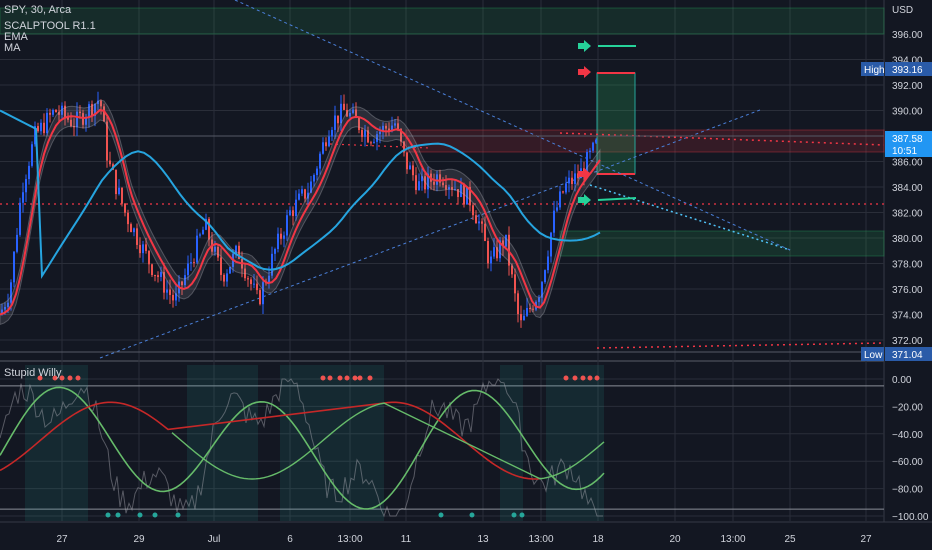 The width and height of the screenshot is (932, 550). I want to click on symbol-legend: SPY, 30, Arca, so click(38, 10).